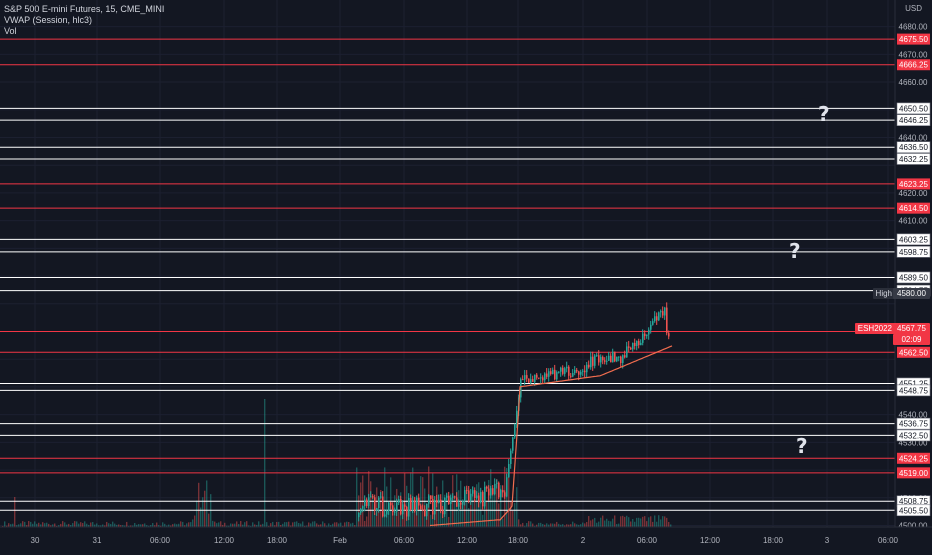  What do you see at coordinates (35, 540) in the screenshot?
I see `time-tick-label: 30` at bounding box center [35, 540].